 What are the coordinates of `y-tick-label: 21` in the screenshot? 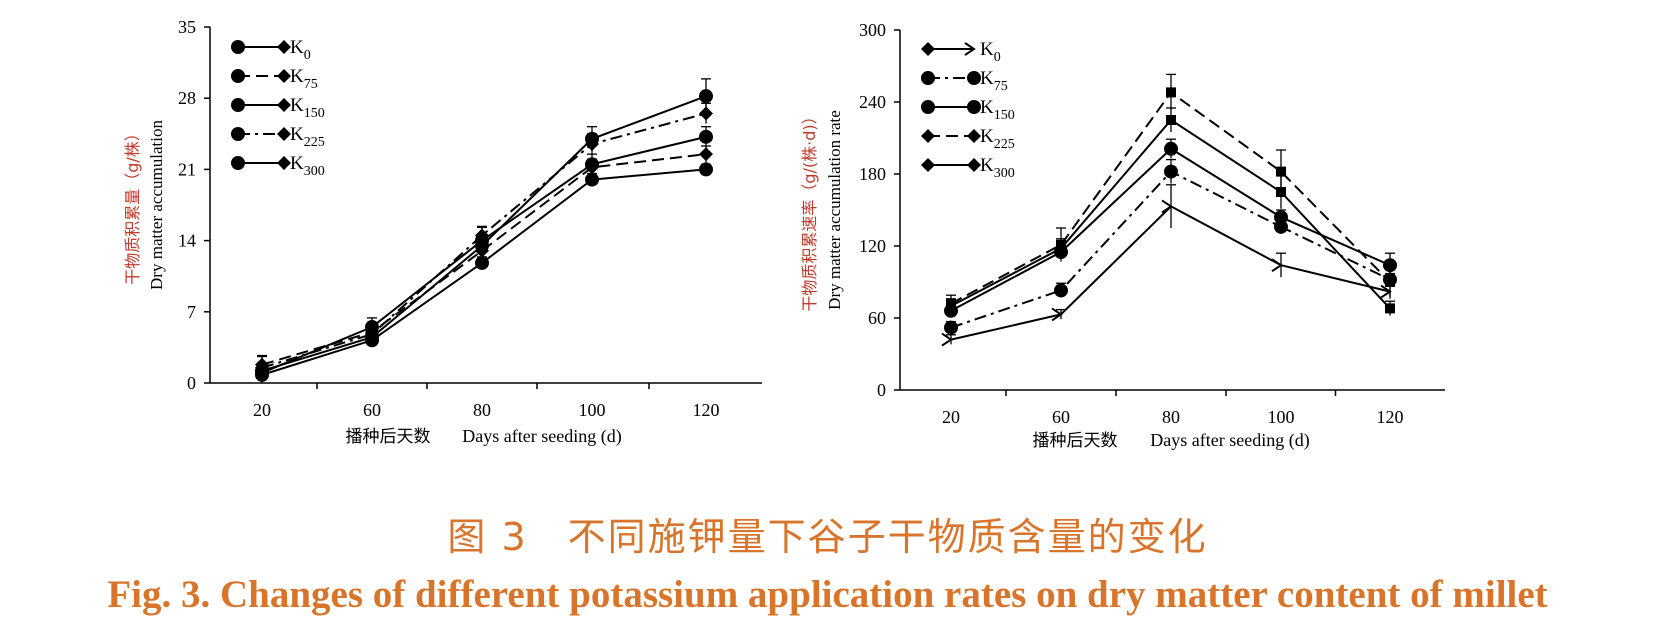 It's located at (187, 169).